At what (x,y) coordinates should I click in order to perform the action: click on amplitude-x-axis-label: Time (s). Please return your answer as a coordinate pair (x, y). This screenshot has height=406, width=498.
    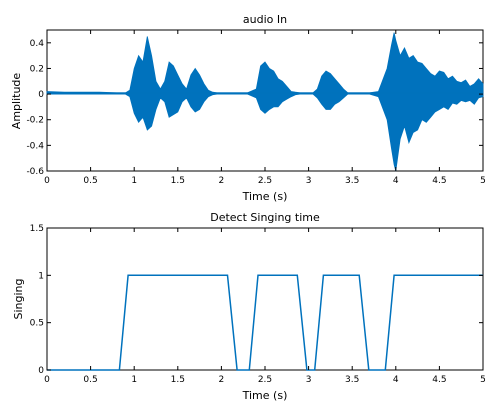
    Looking at the image, I should click on (265, 196).